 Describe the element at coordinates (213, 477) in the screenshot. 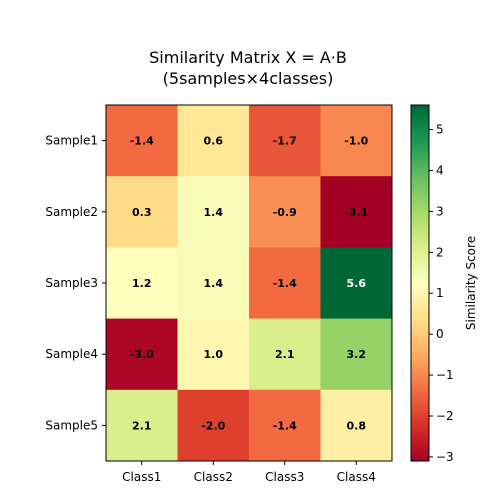

I see `x-tick-label: Class2` at that location.